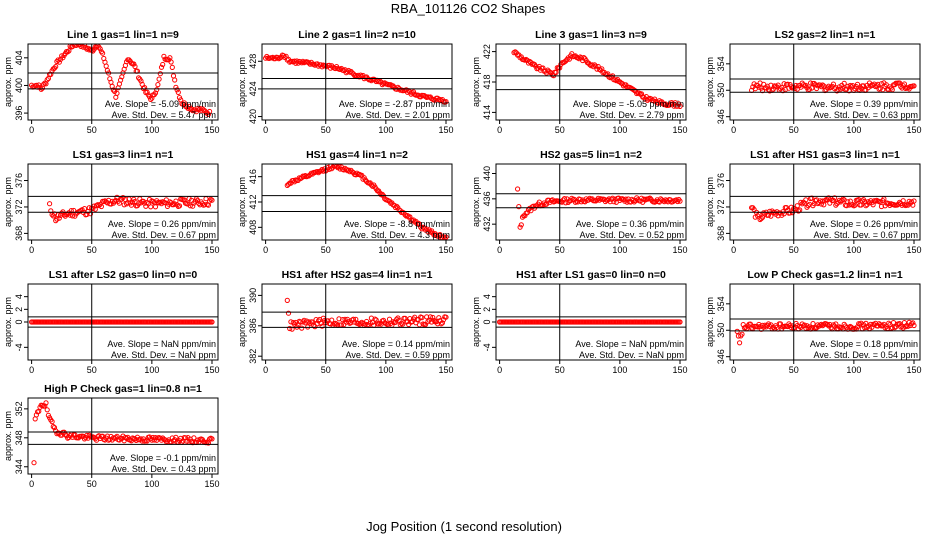  Describe the element at coordinates (19, 408) in the screenshot. I see `y-tick-label: 352` at that location.